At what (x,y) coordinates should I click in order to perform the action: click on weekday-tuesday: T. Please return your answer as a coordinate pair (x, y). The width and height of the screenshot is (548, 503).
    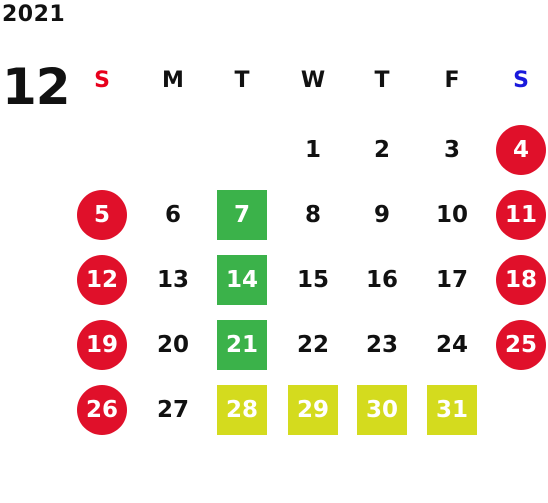
    Looking at the image, I should click on (242, 80).